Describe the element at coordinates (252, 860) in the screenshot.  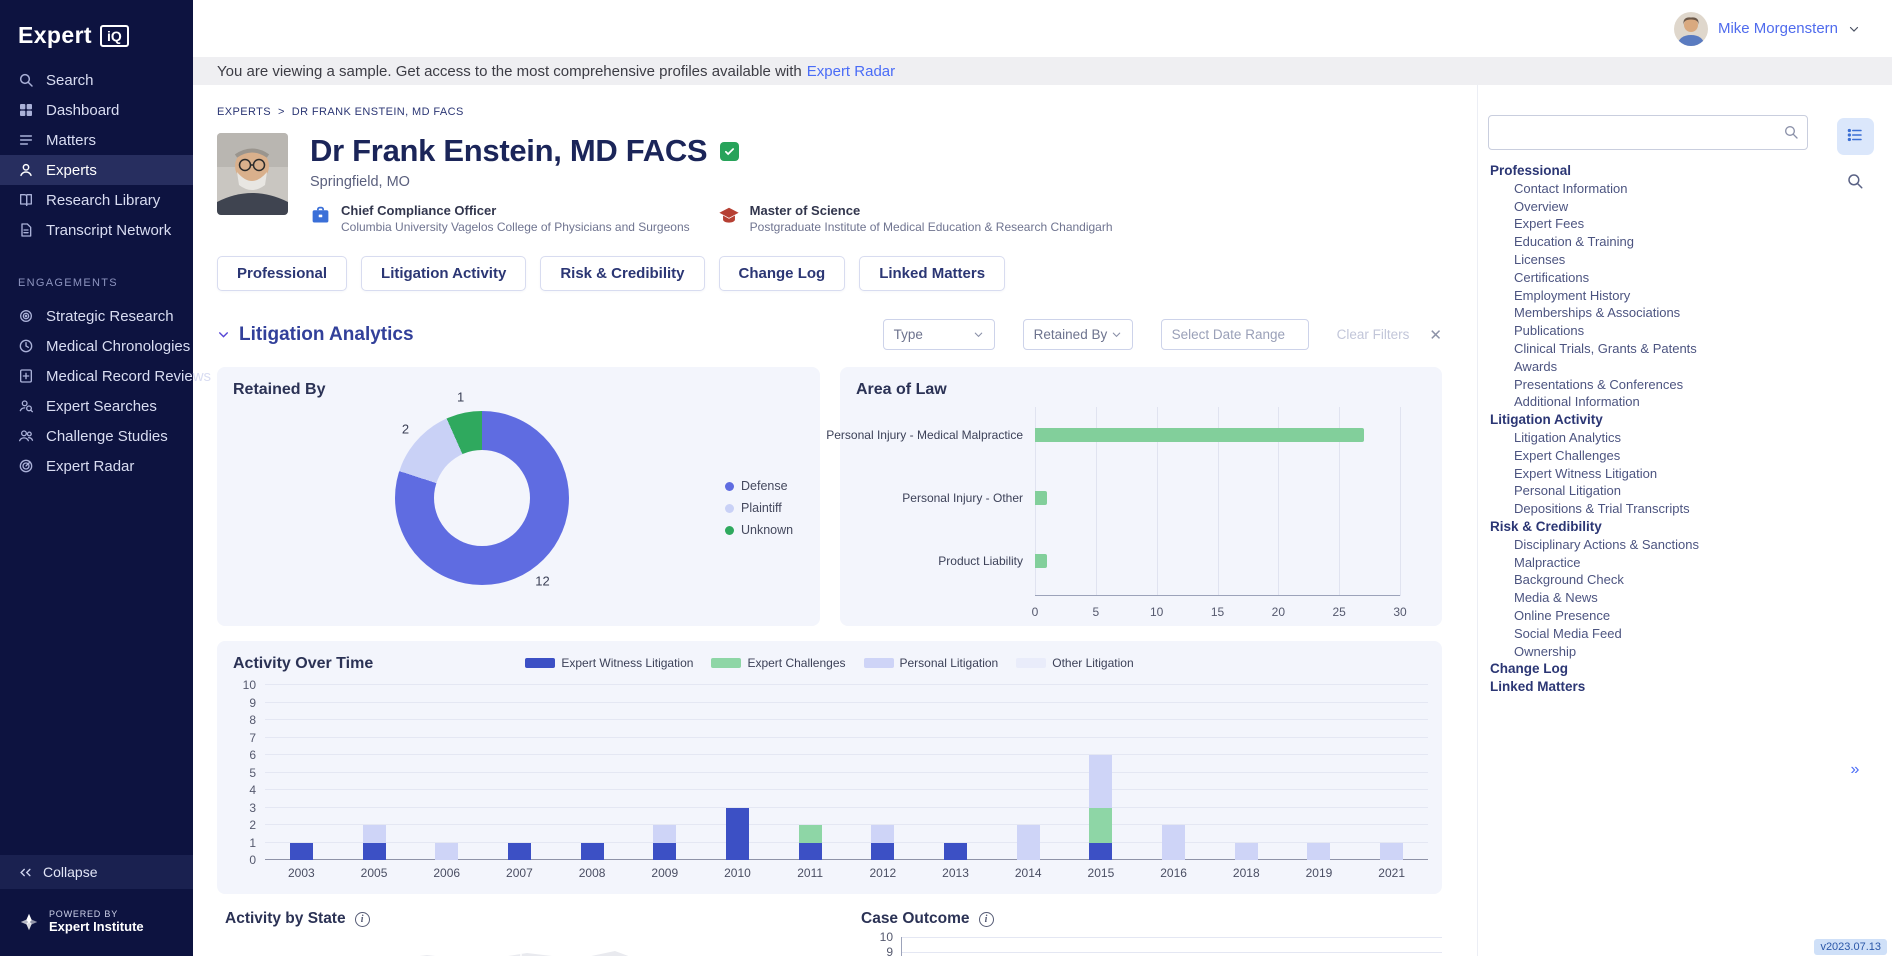
I see `y-tick-label: 0` at that location.